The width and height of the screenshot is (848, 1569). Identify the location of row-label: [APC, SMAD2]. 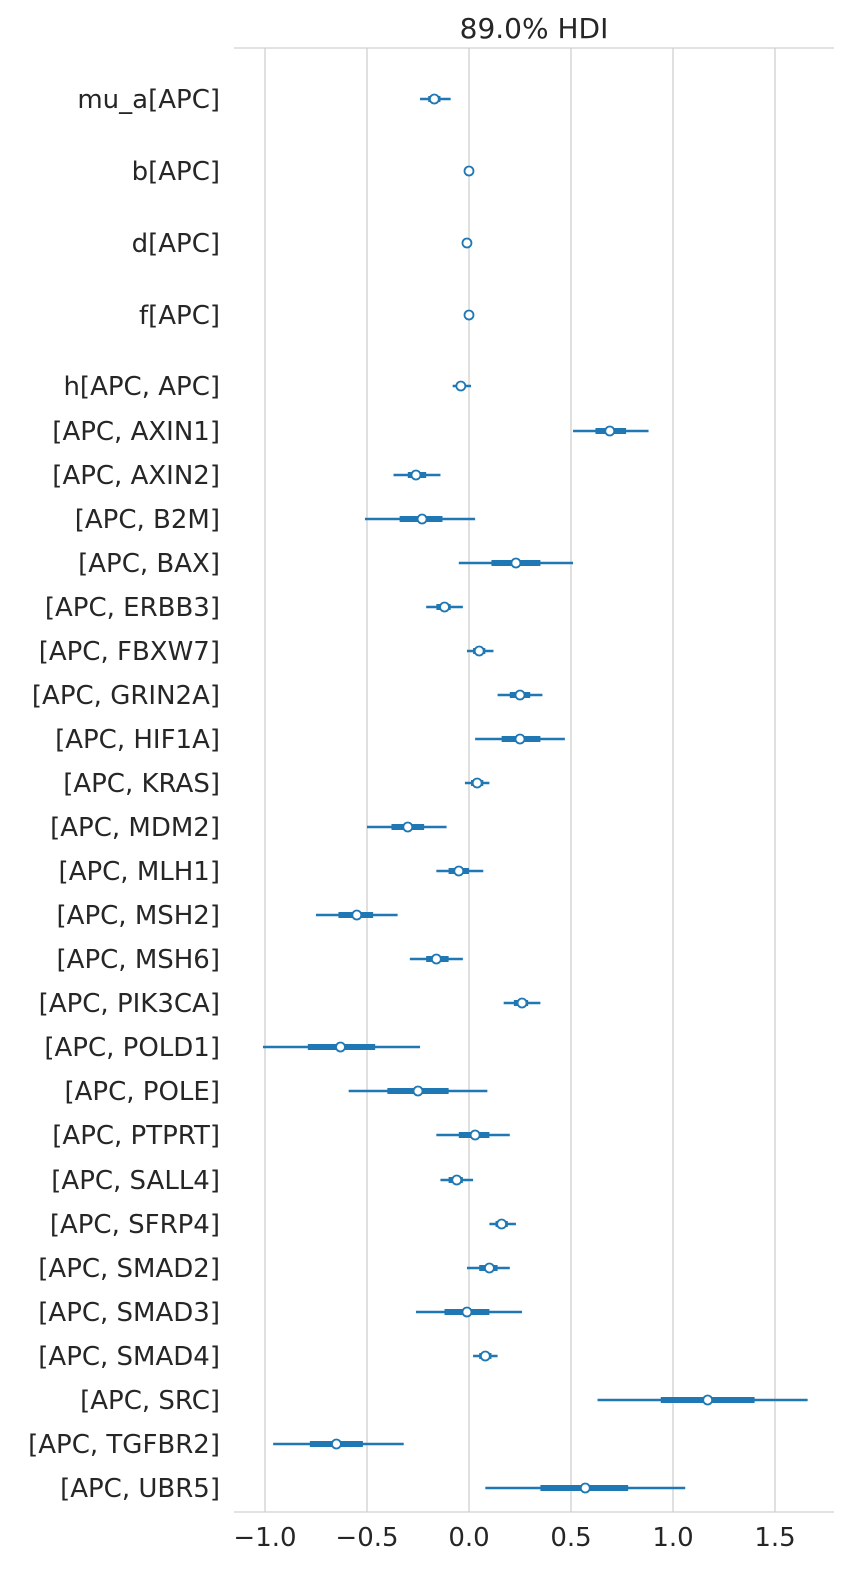
(129, 1269).